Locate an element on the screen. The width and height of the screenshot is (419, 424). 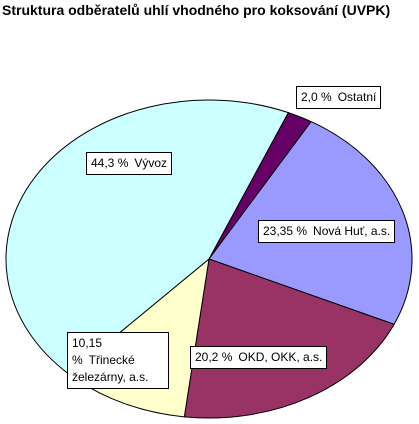
data-label: 44,3 % Vývoz is located at coordinates (129, 163).